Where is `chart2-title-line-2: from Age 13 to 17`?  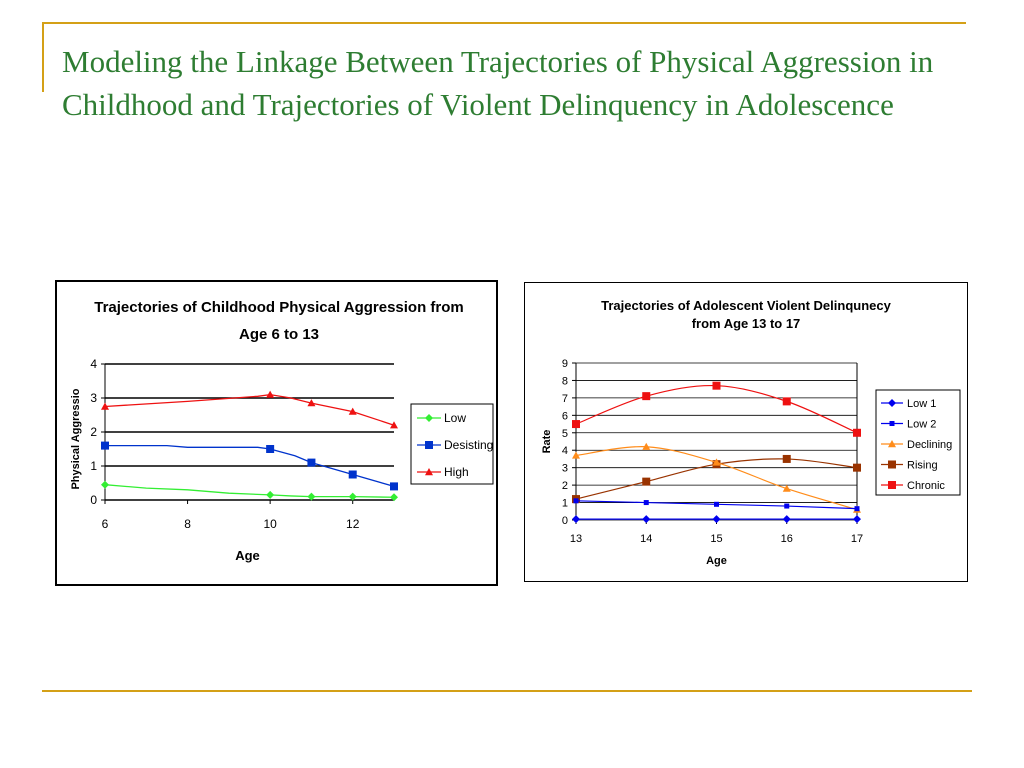 chart2-title-line-2: from Age 13 to 17 is located at coordinates (746, 323).